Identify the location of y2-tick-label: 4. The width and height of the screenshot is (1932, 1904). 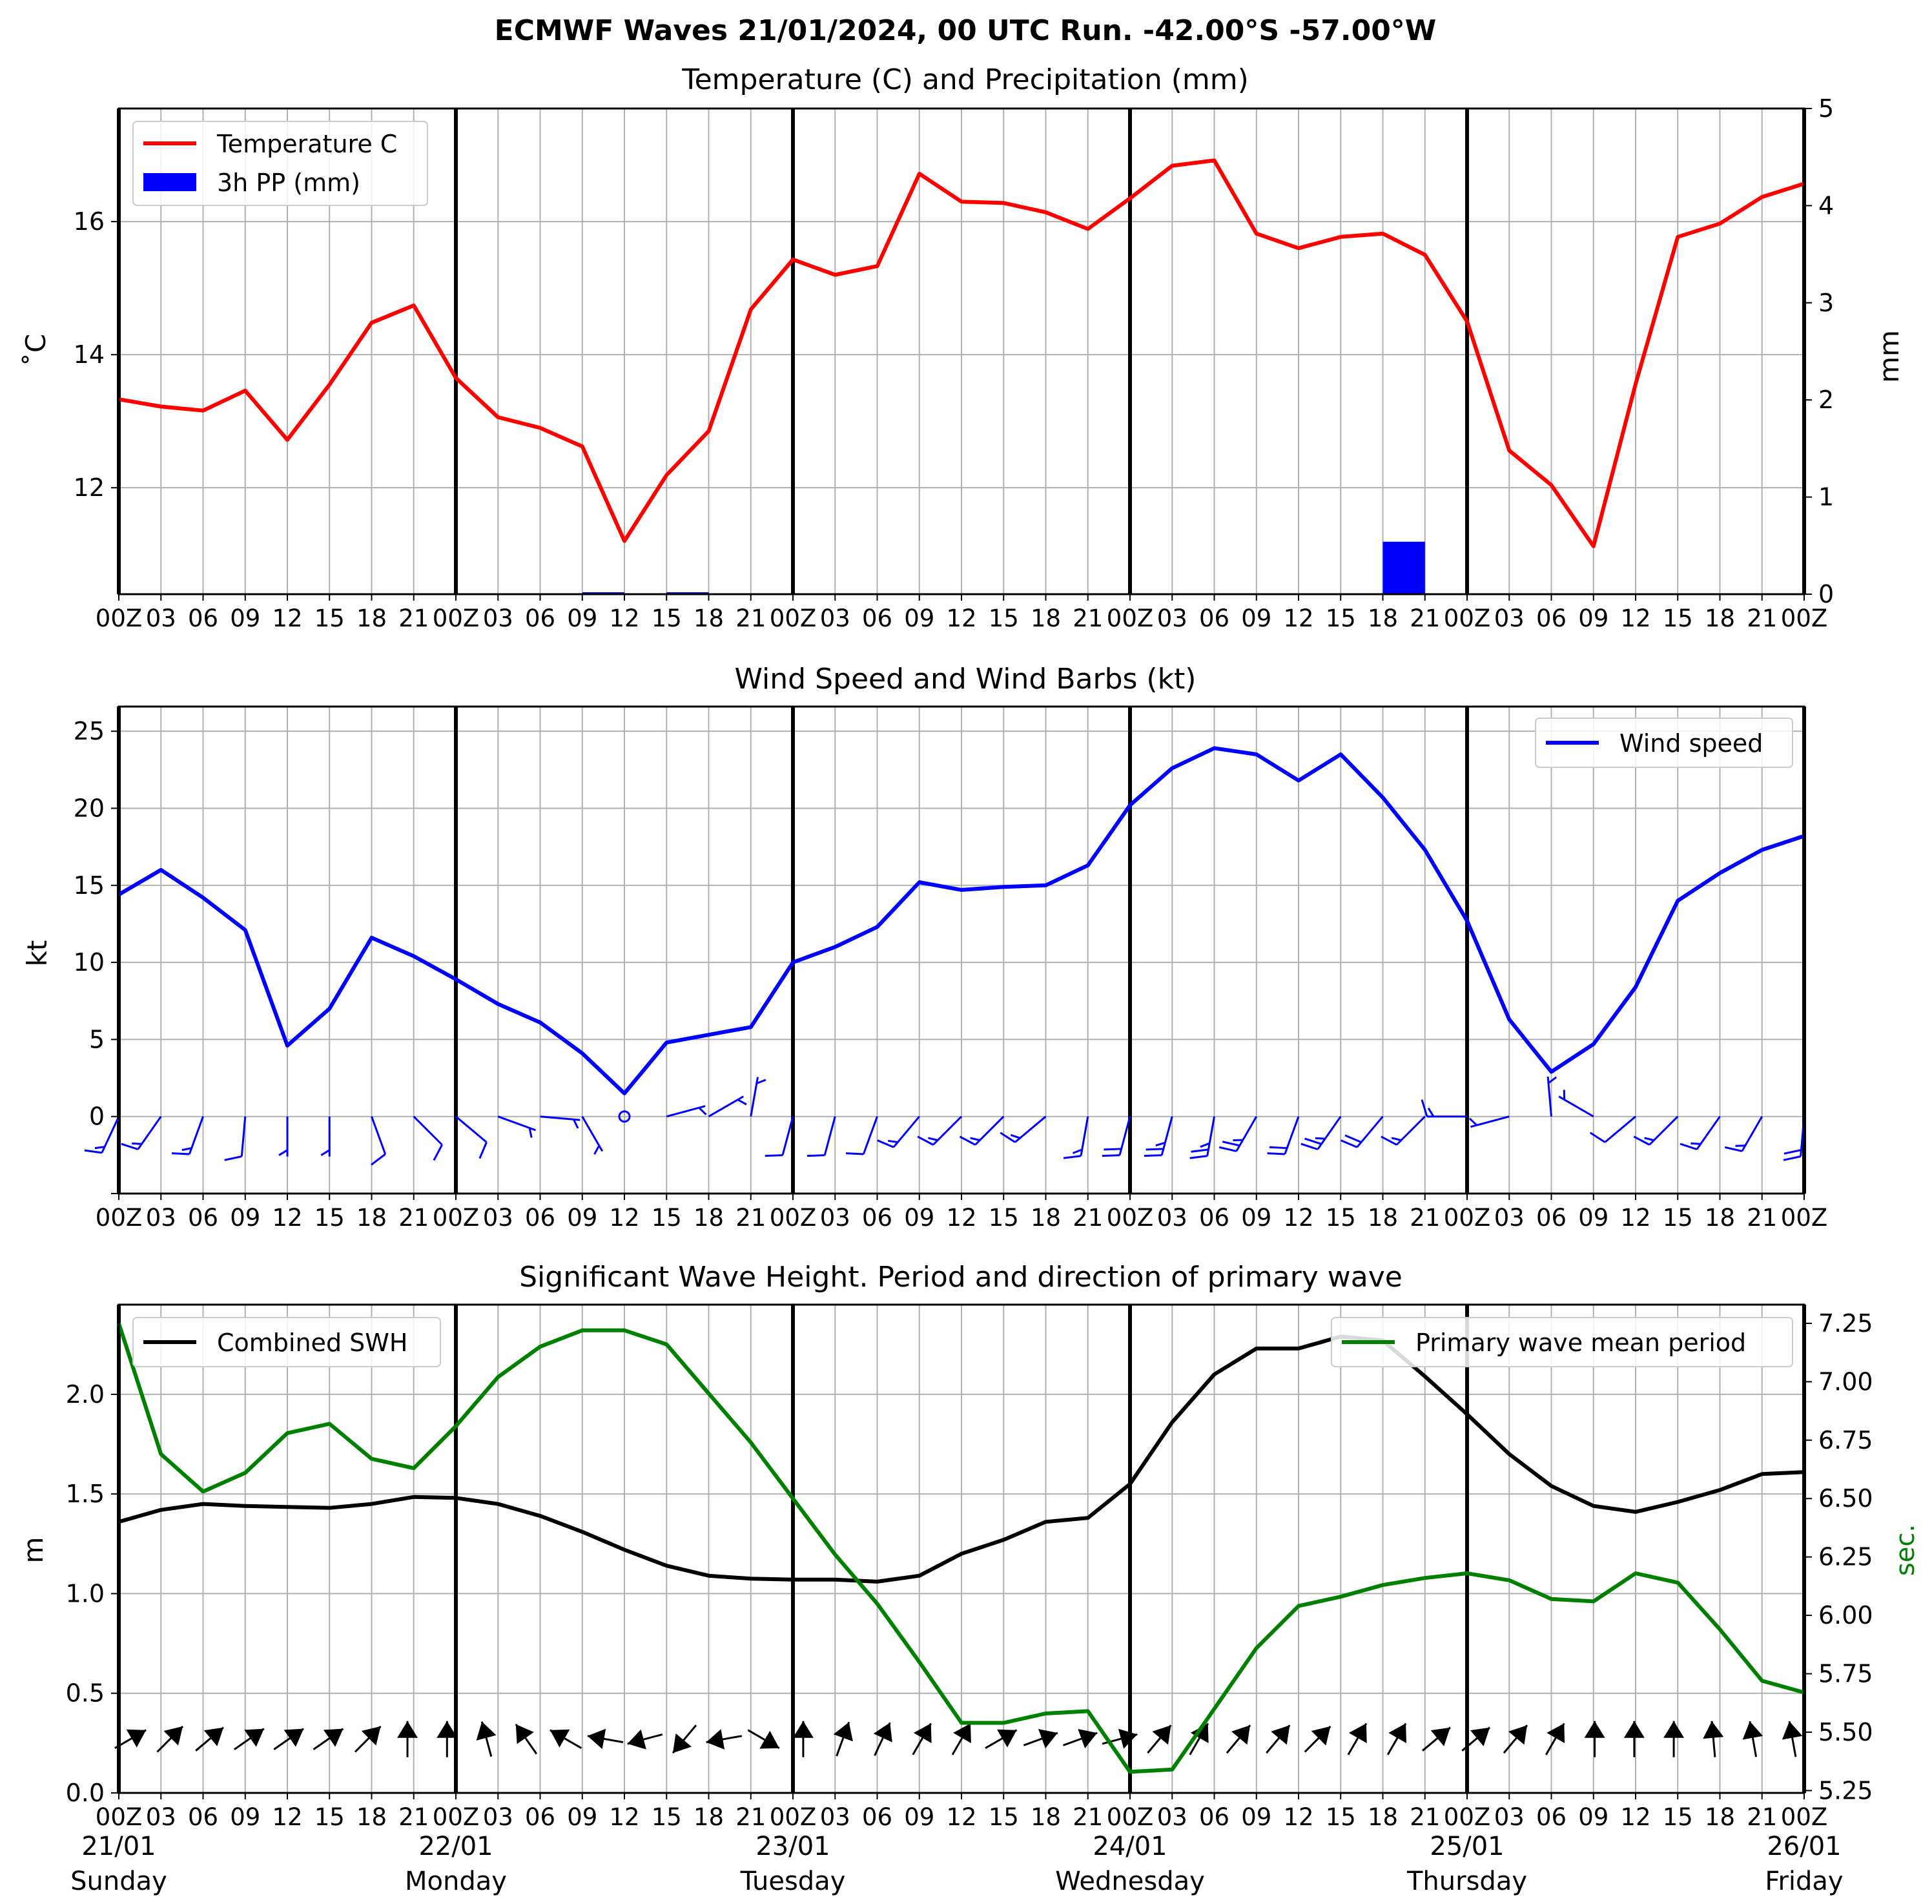
(1826, 205).